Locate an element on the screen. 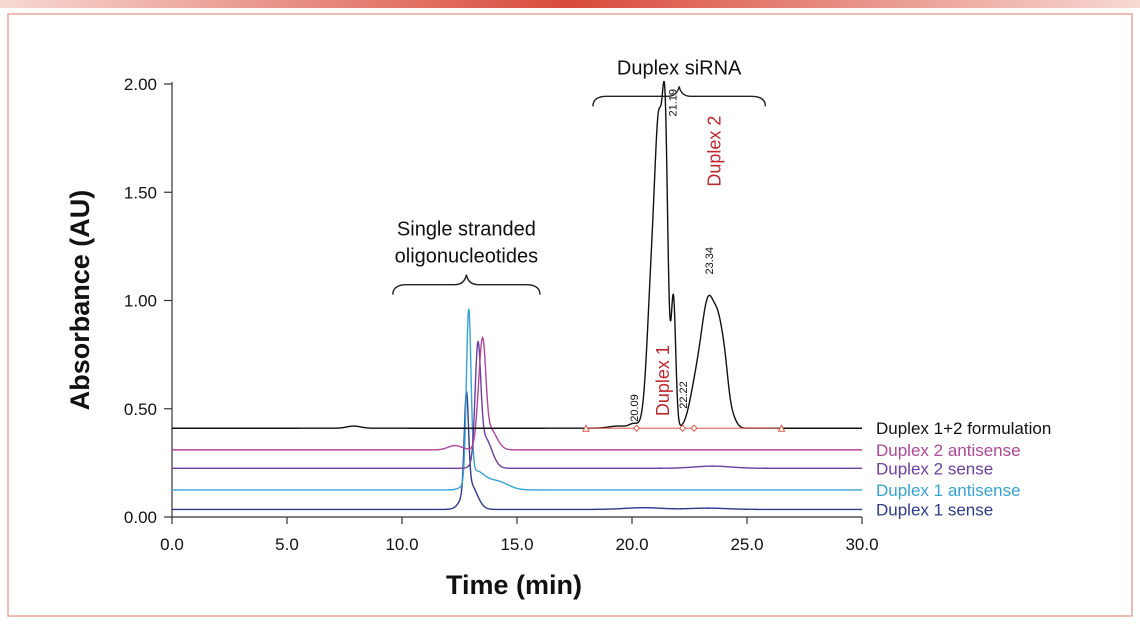 The height and width of the screenshot is (629, 1140). series-line-duplex-2-antisense is located at coordinates (517, 393).